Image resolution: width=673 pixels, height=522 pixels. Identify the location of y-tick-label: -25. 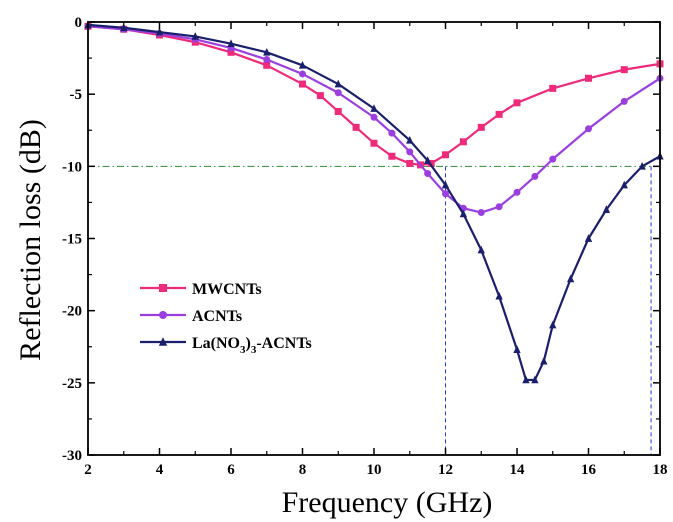
(72, 384).